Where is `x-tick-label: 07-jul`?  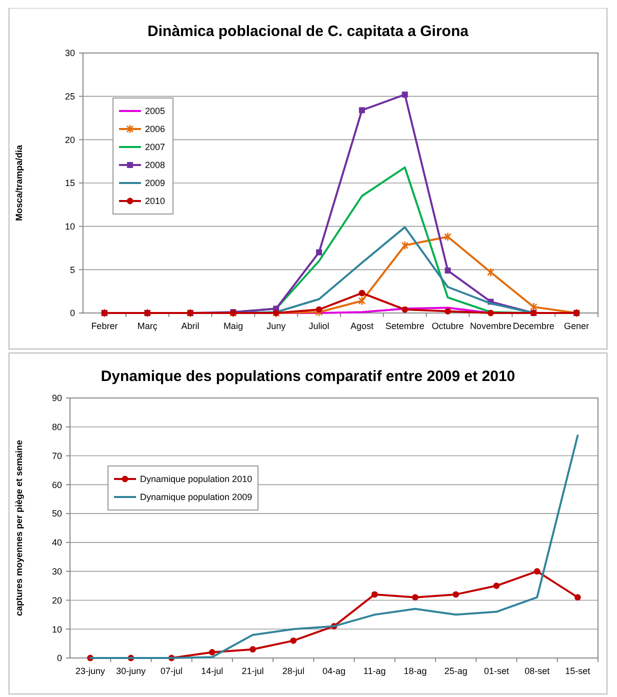 x-tick-label: 07-jul is located at coordinates (171, 671).